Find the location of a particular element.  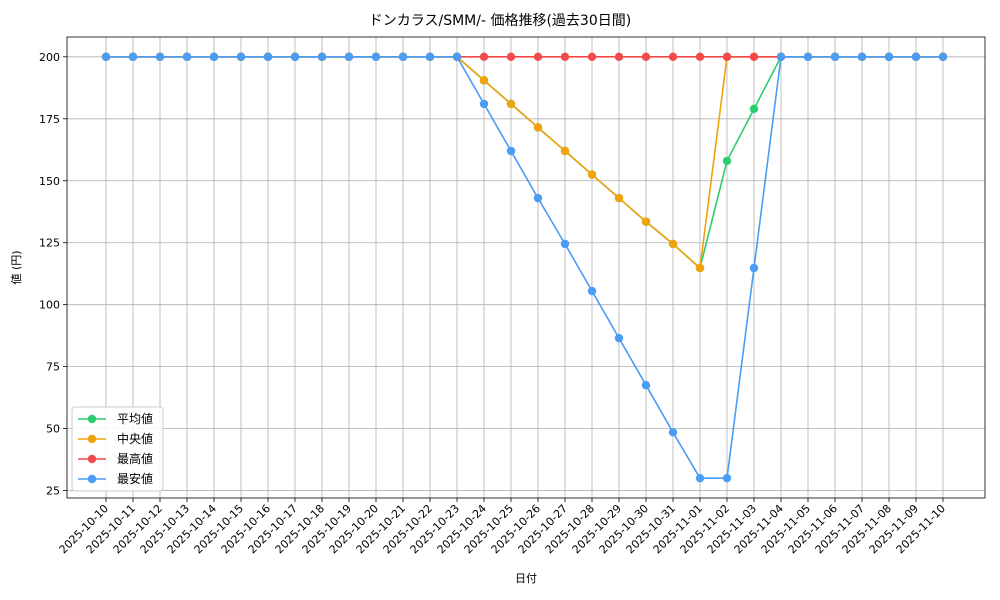

legend-label: 平均値 is located at coordinates (135, 418).